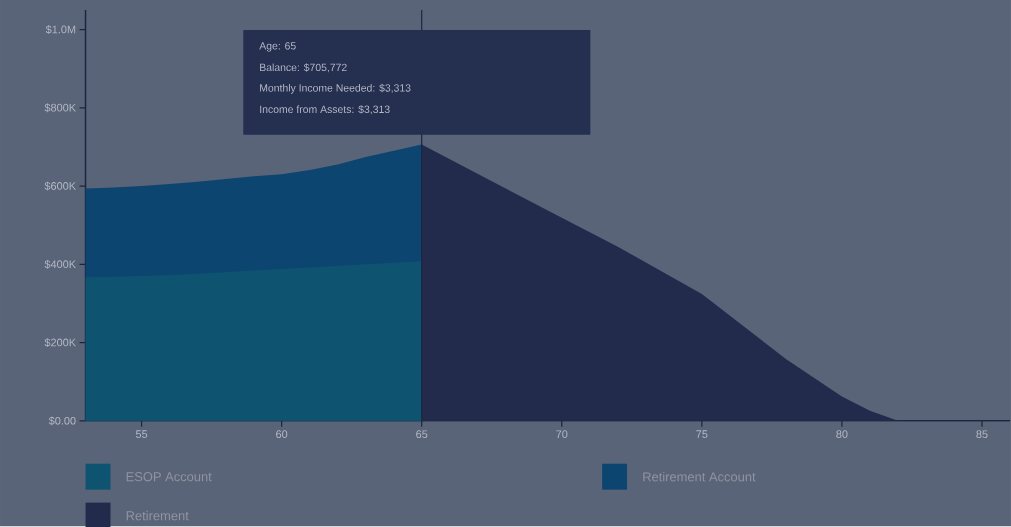 This screenshot has width=1011, height=527. Describe the element at coordinates (60, 186) in the screenshot. I see `y-tick-label: $600K` at that location.